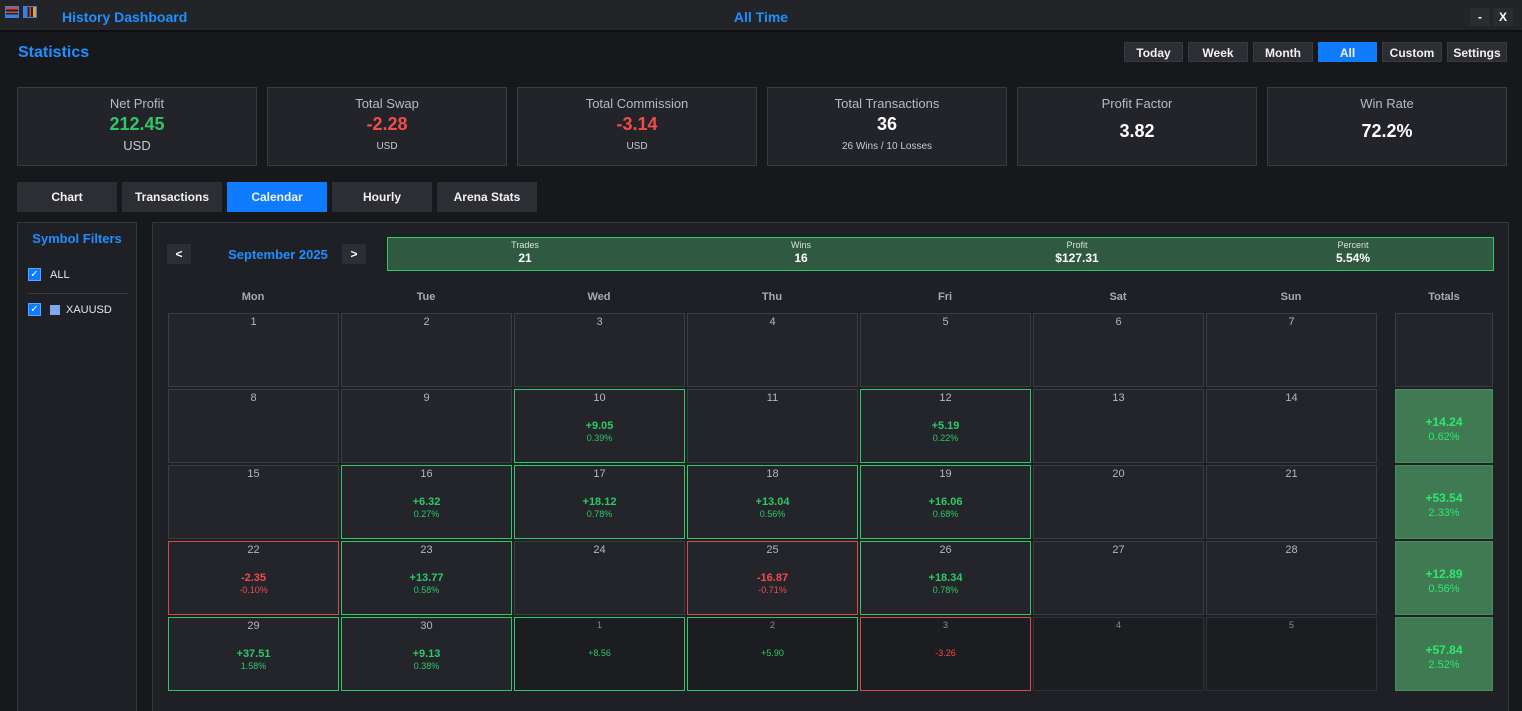 This screenshot has height=711, width=1522. Describe the element at coordinates (172, 197) in the screenshot. I see `tab-transactions: Transactions` at that location.